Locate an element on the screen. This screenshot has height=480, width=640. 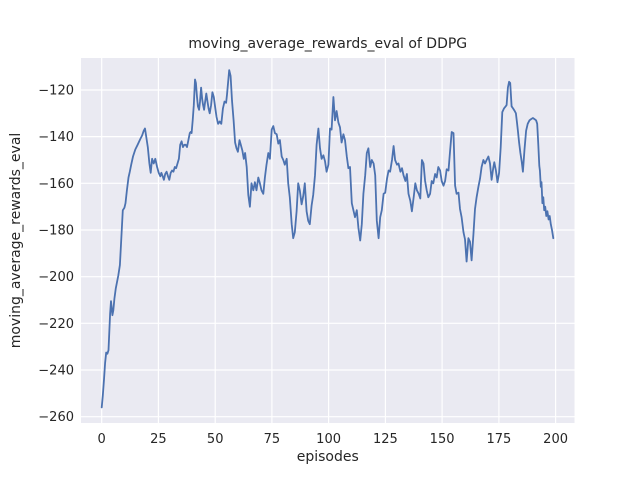
x-tick-label: 50 is located at coordinates (215, 439).